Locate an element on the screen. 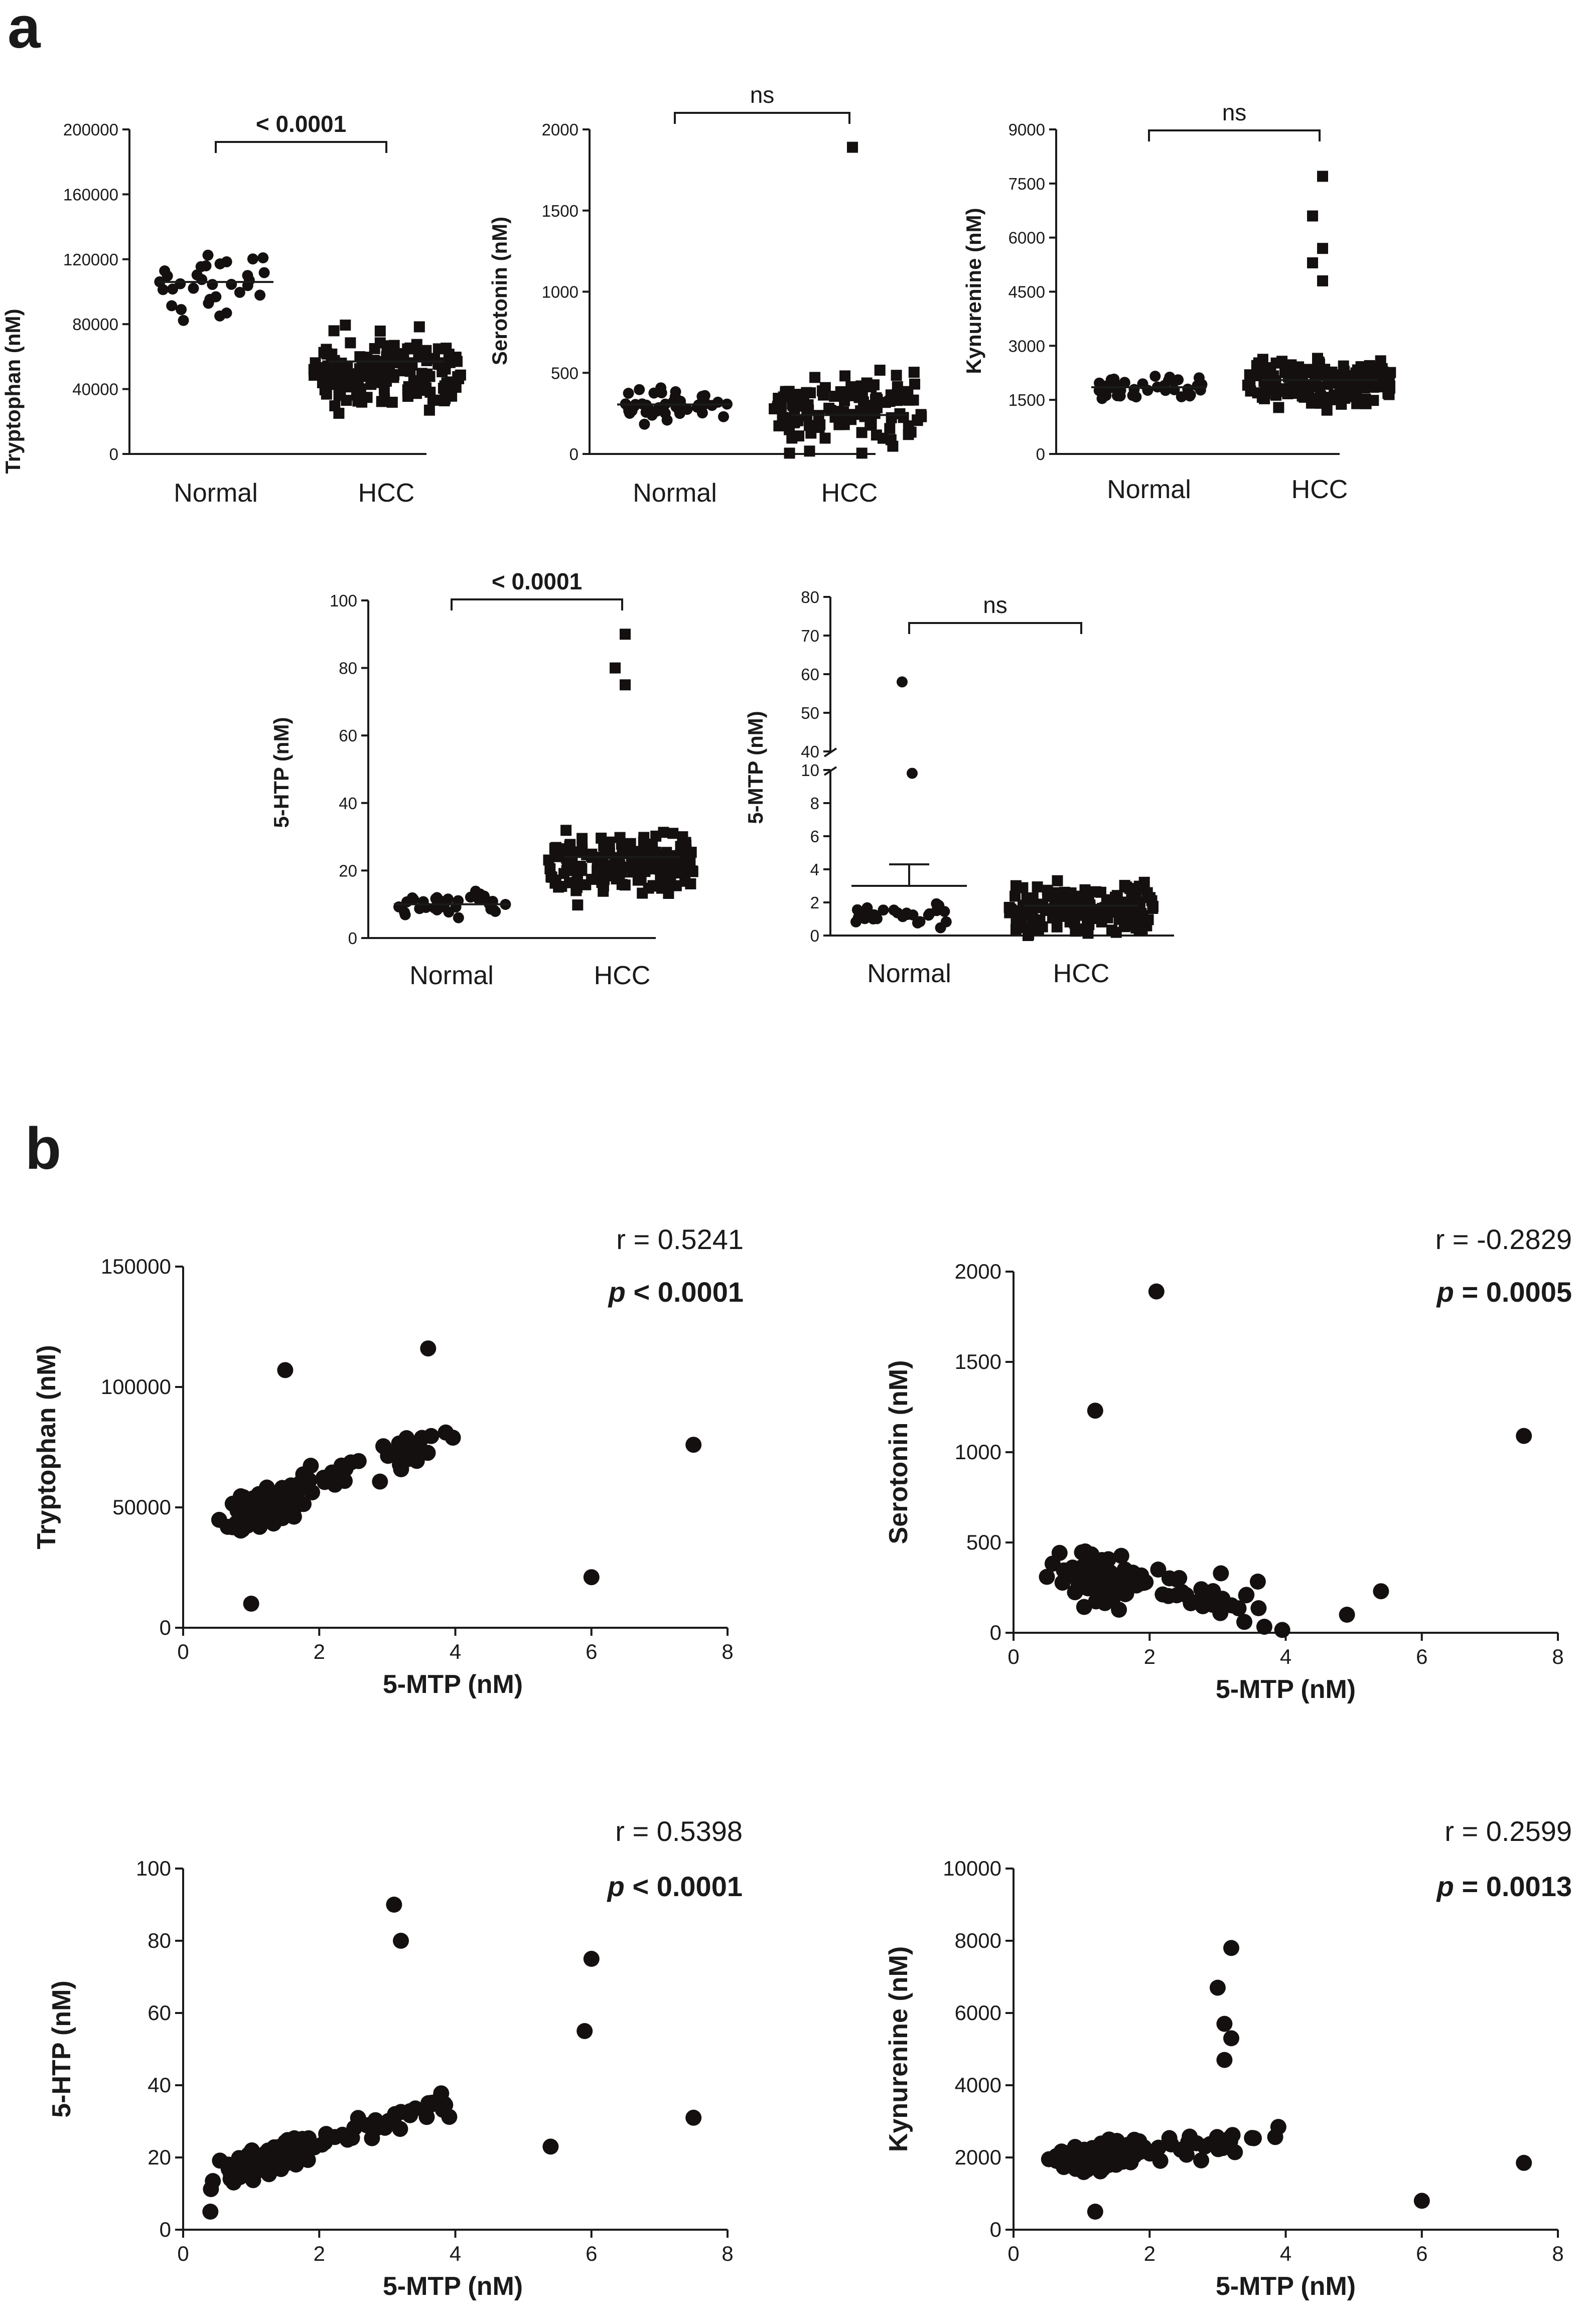 The height and width of the screenshot is (2324, 1585). panel-letter-a: a is located at coordinates (25, 30).